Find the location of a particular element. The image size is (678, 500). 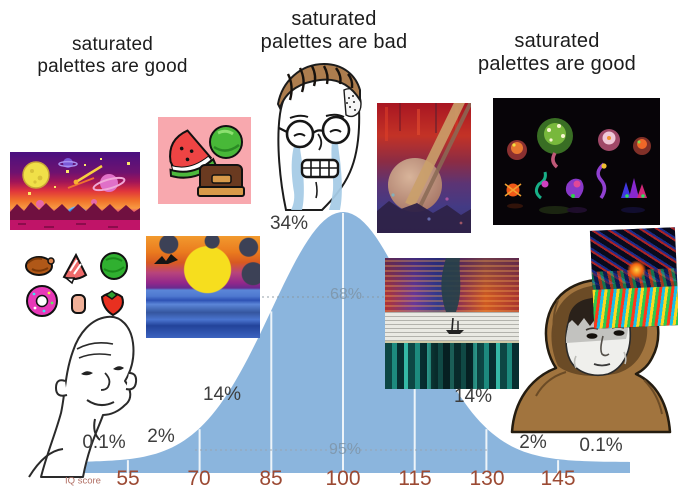

glowing-plants-image is located at coordinates (576, 161).